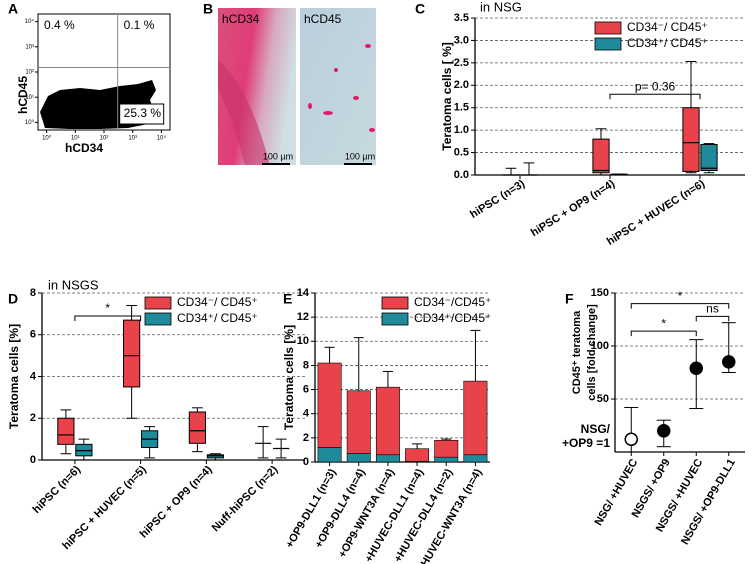 This screenshot has height=564, width=752. I want to click on y-tick-label: 2.5, so click(461, 63).